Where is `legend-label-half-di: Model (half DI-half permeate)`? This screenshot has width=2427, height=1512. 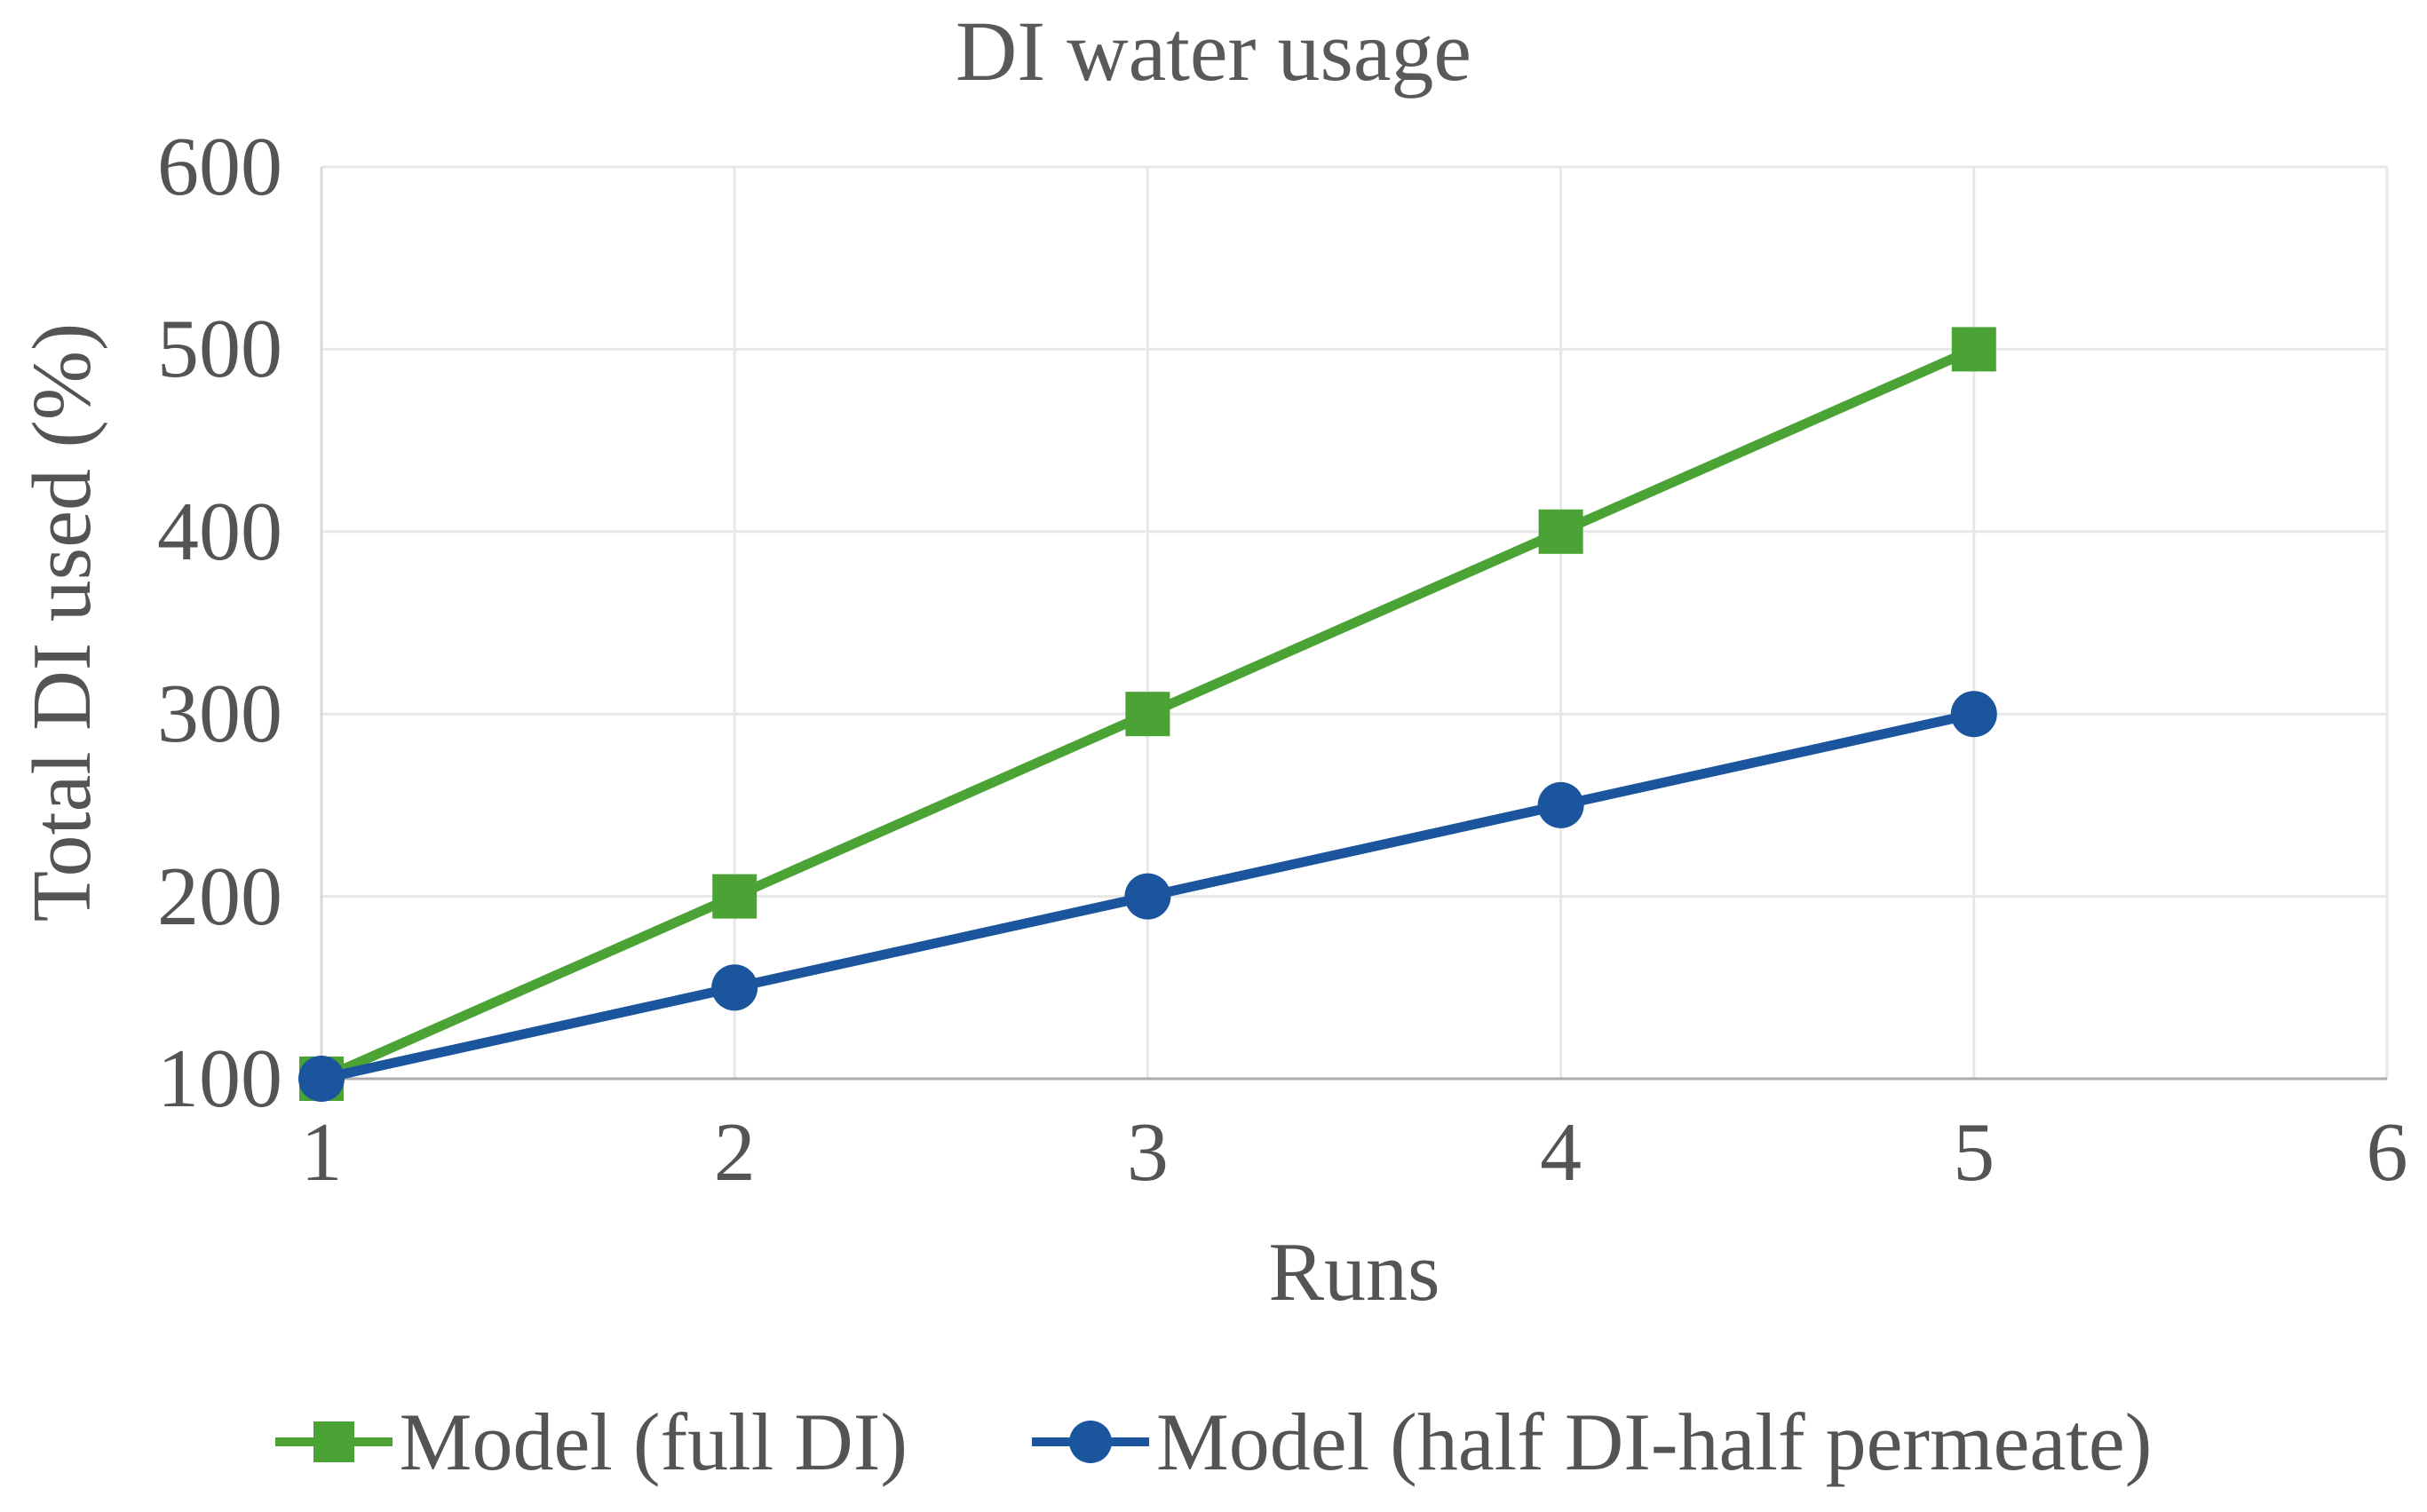
legend-label-half-di: Model (half DI-half permeate) is located at coordinates (1654, 1442).